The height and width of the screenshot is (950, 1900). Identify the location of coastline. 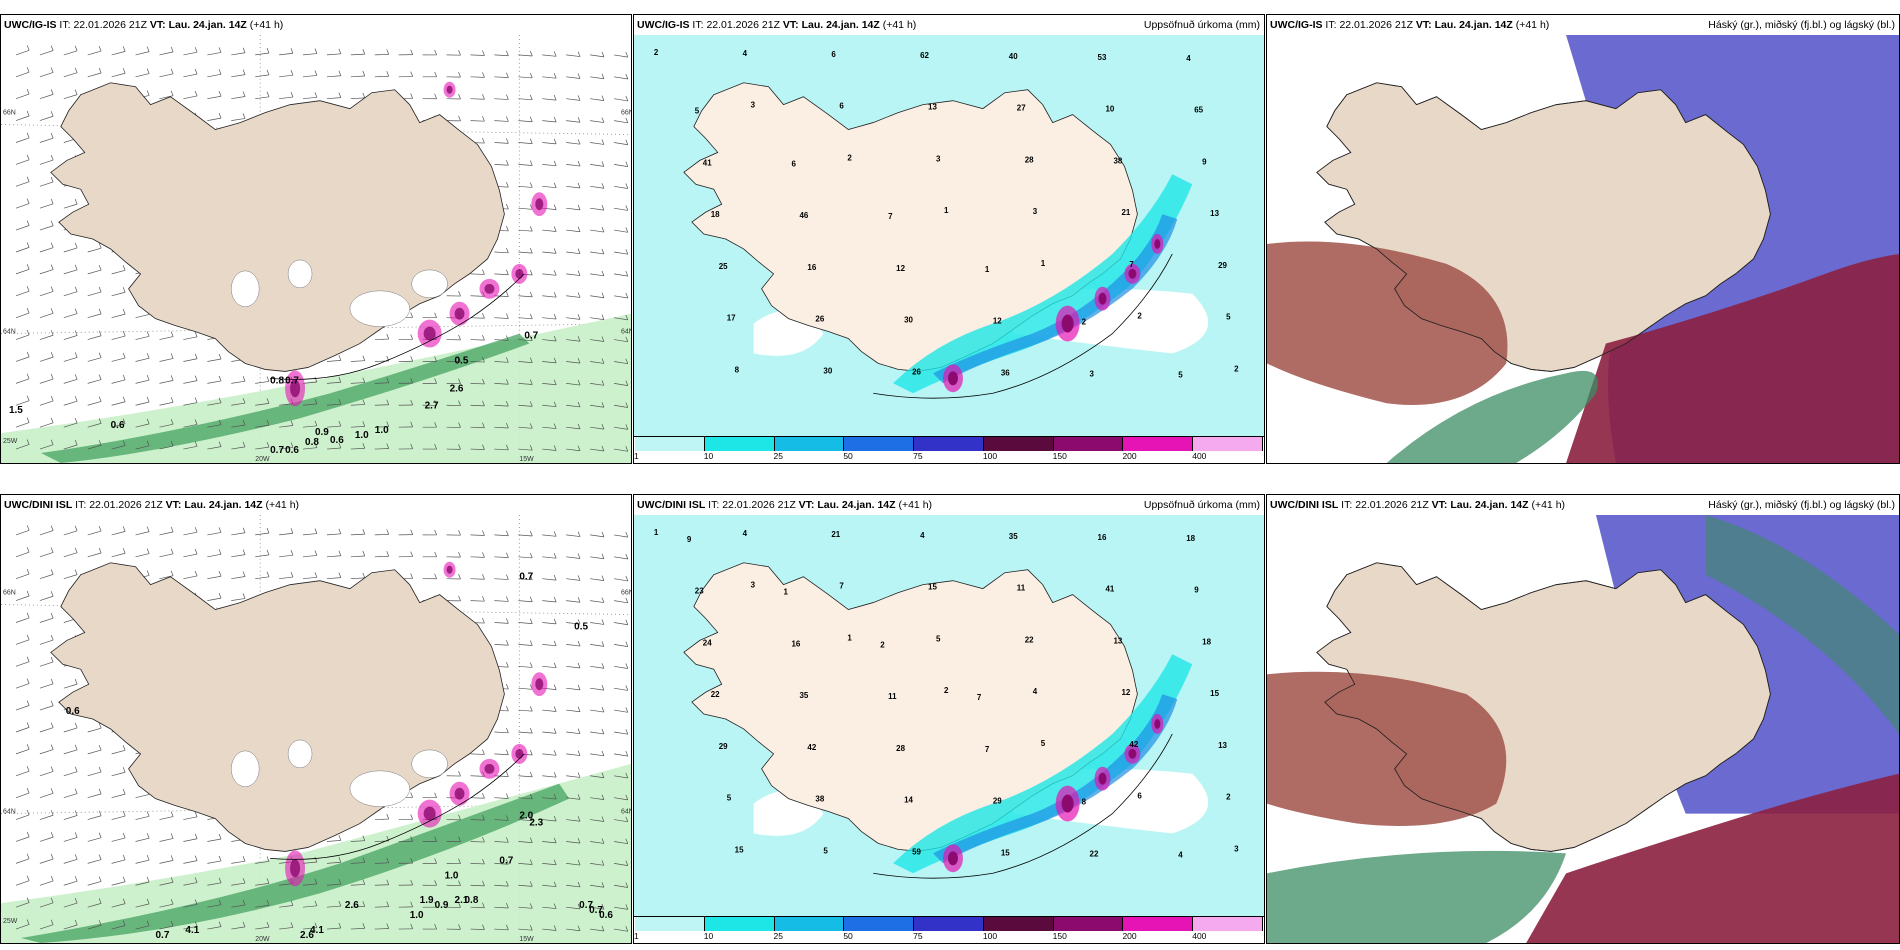
(1543, 707).